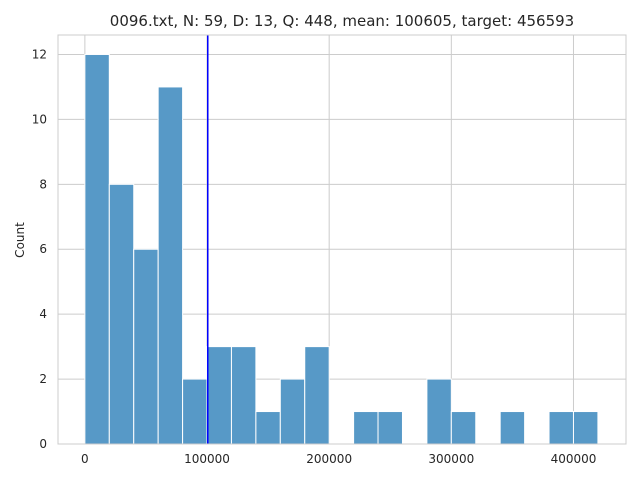 Image resolution: width=640 pixels, height=480 pixels. Describe the element at coordinates (43, 379) in the screenshot. I see `y-tick-label: 2` at that location.